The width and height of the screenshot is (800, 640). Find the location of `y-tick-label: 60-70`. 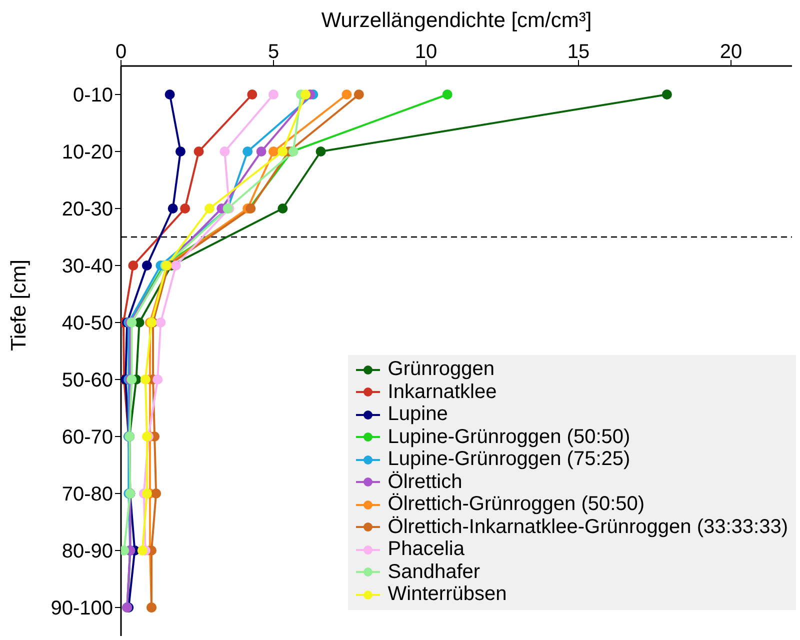

y-tick-label: 60-70 is located at coordinates (87, 437).